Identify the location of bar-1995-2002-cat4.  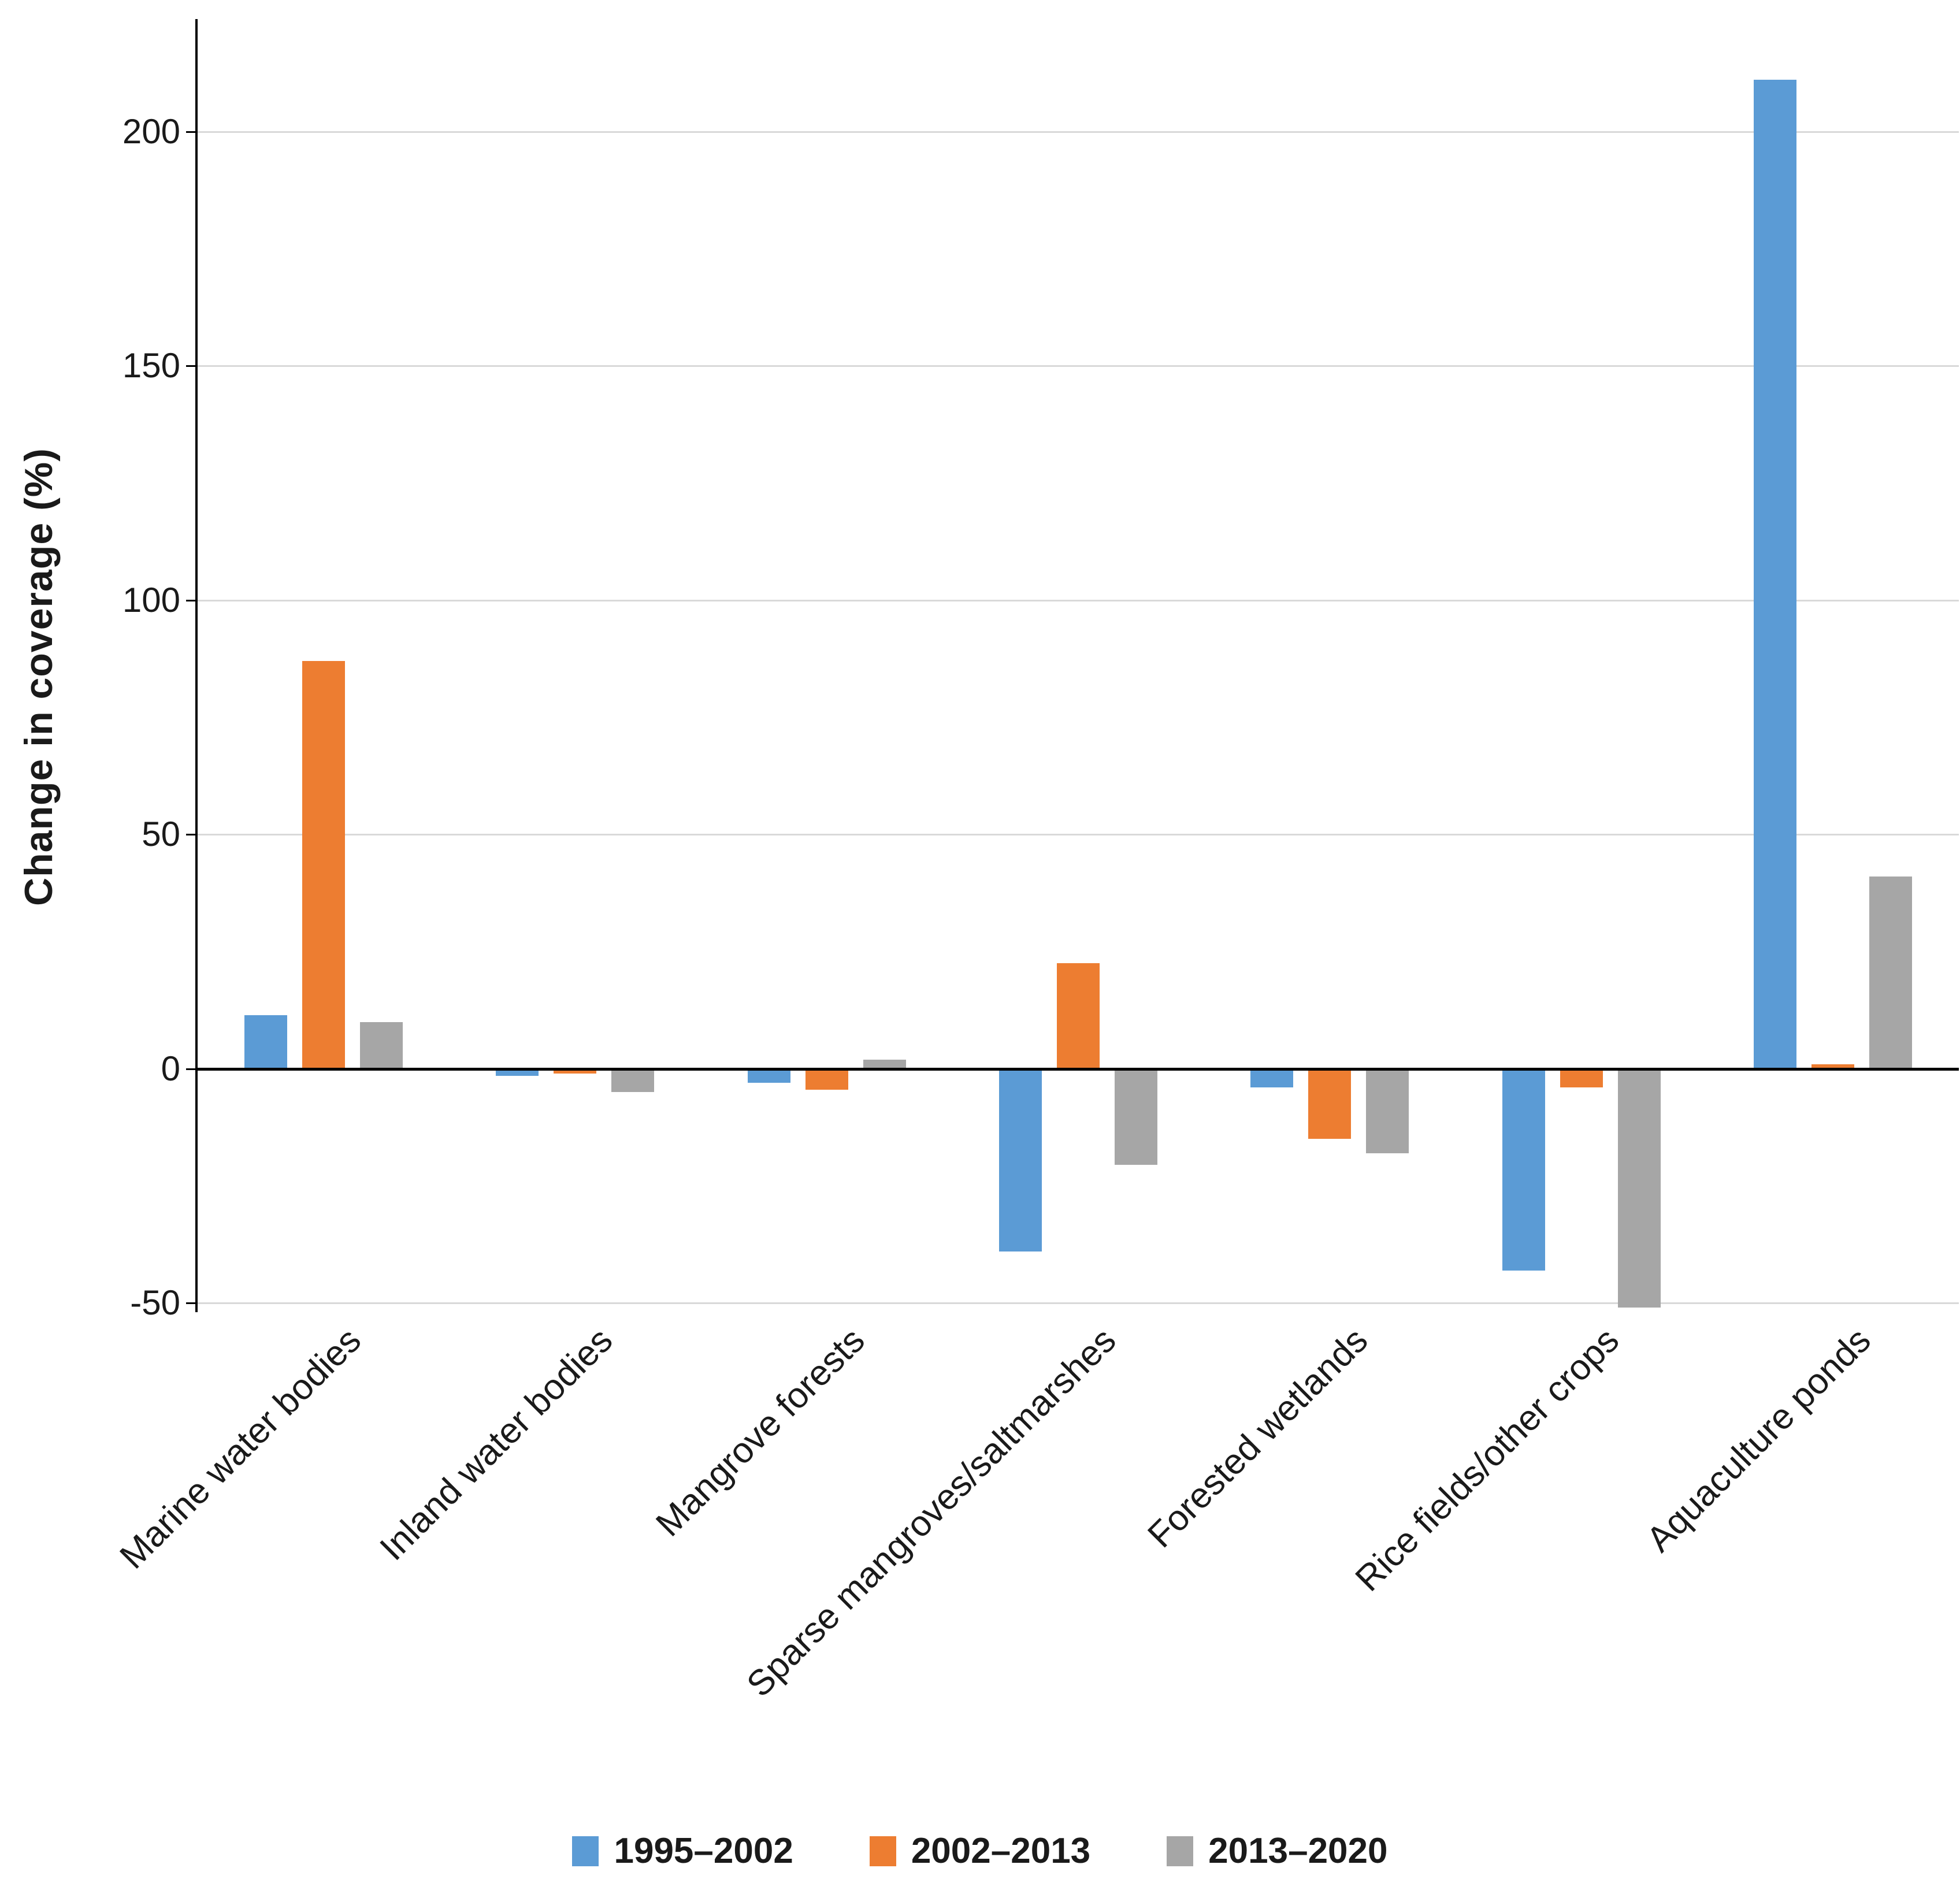
(1272, 1078).